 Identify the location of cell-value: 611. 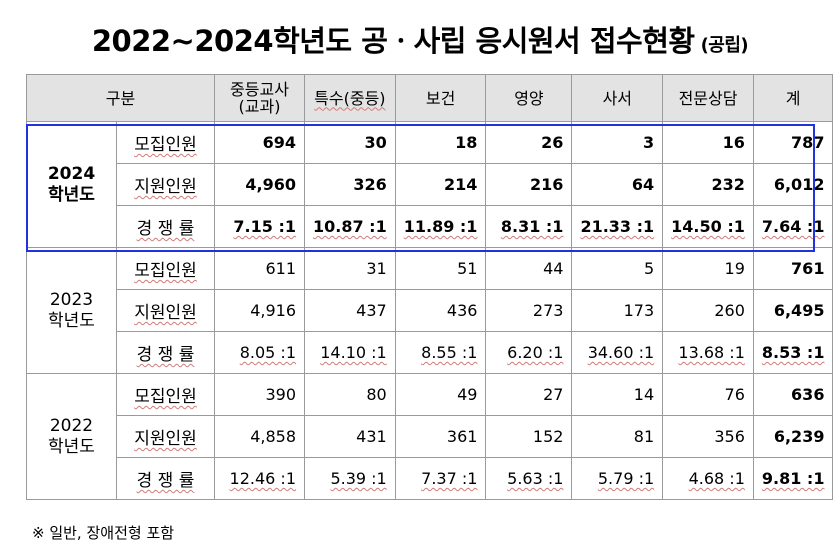
(280, 268).